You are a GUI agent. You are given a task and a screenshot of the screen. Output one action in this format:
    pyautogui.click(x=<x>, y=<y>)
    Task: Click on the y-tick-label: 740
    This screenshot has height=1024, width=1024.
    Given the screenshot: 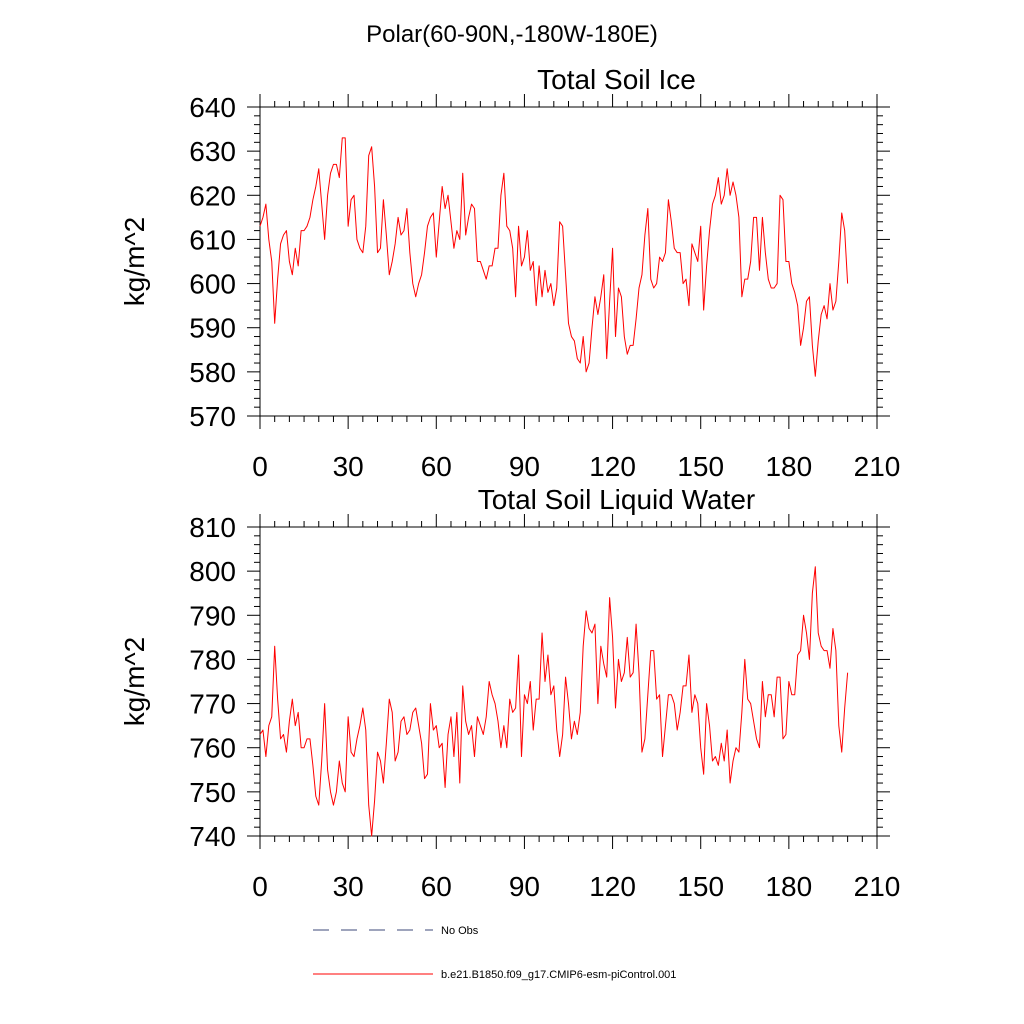 What is the action you would take?
    pyautogui.click(x=212, y=836)
    